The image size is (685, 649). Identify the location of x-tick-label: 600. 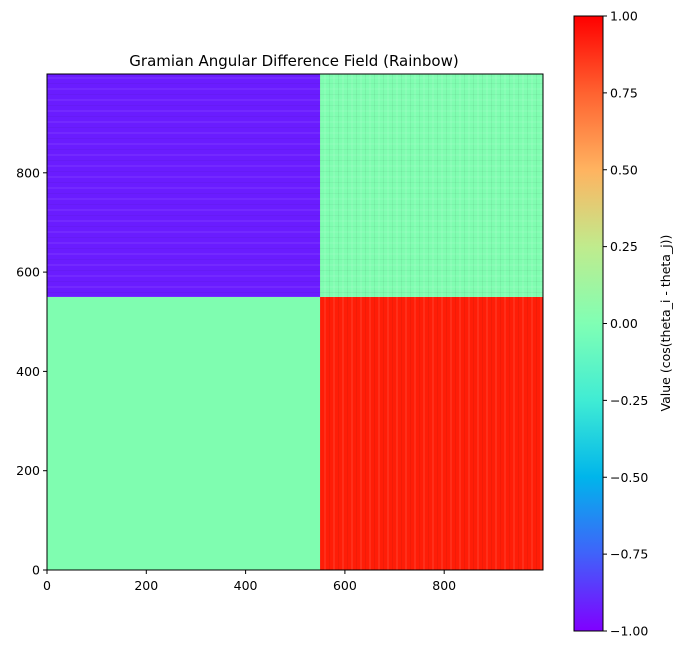
(345, 585).